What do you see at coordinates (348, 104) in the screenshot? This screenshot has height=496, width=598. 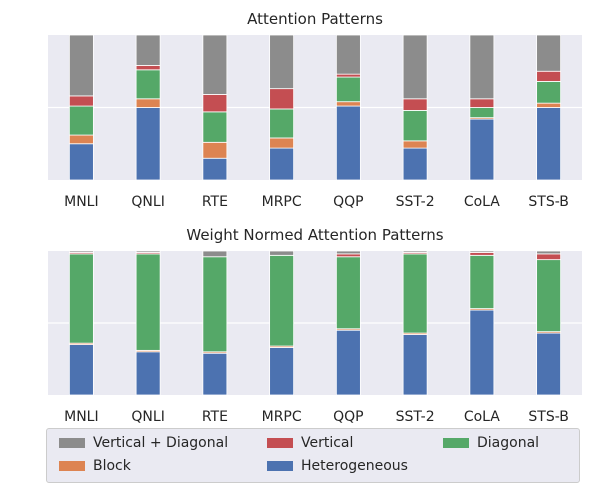 I see `bar-segment-block-qqp` at bounding box center [348, 104].